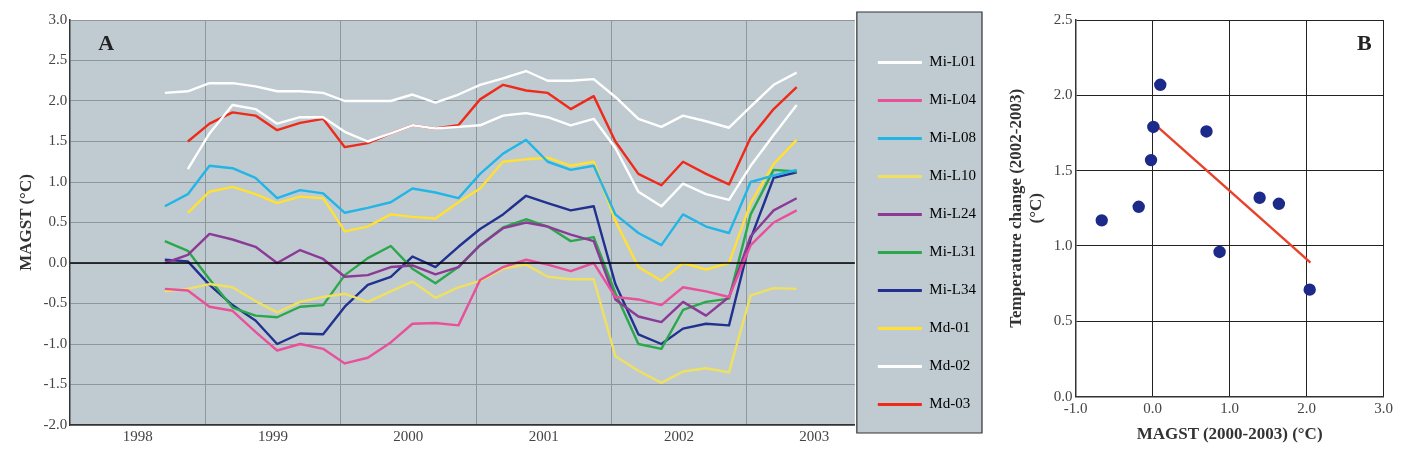 This screenshot has height=461, width=1404. Describe the element at coordinates (55, 423) in the screenshot. I see `y-tick-label: -2.0` at that location.